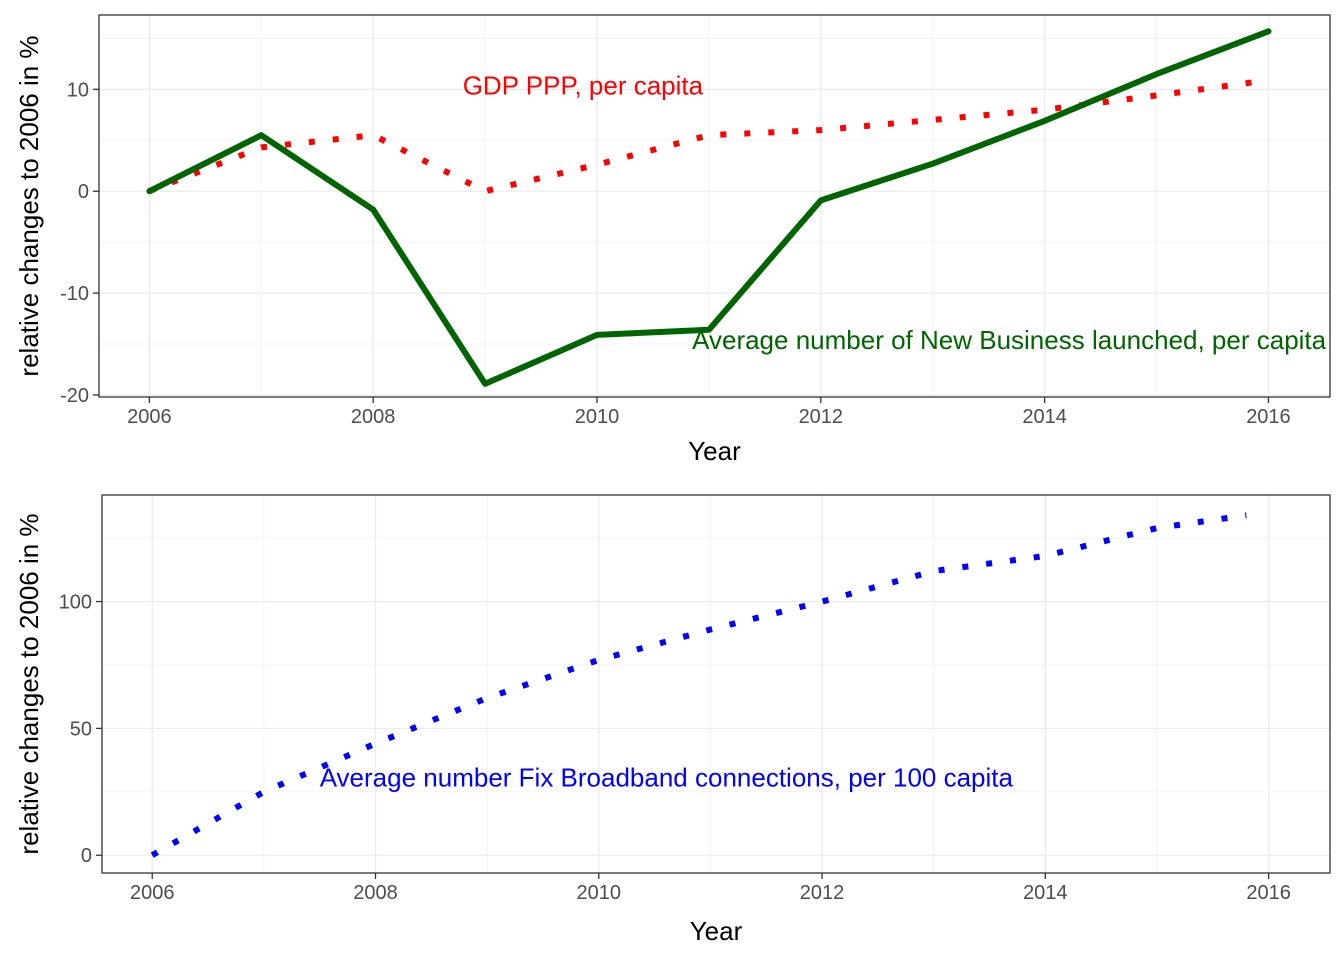 This screenshot has width=1344, height=960. Describe the element at coordinates (78, 90) in the screenshot. I see `y-tick-label: 10` at that location.